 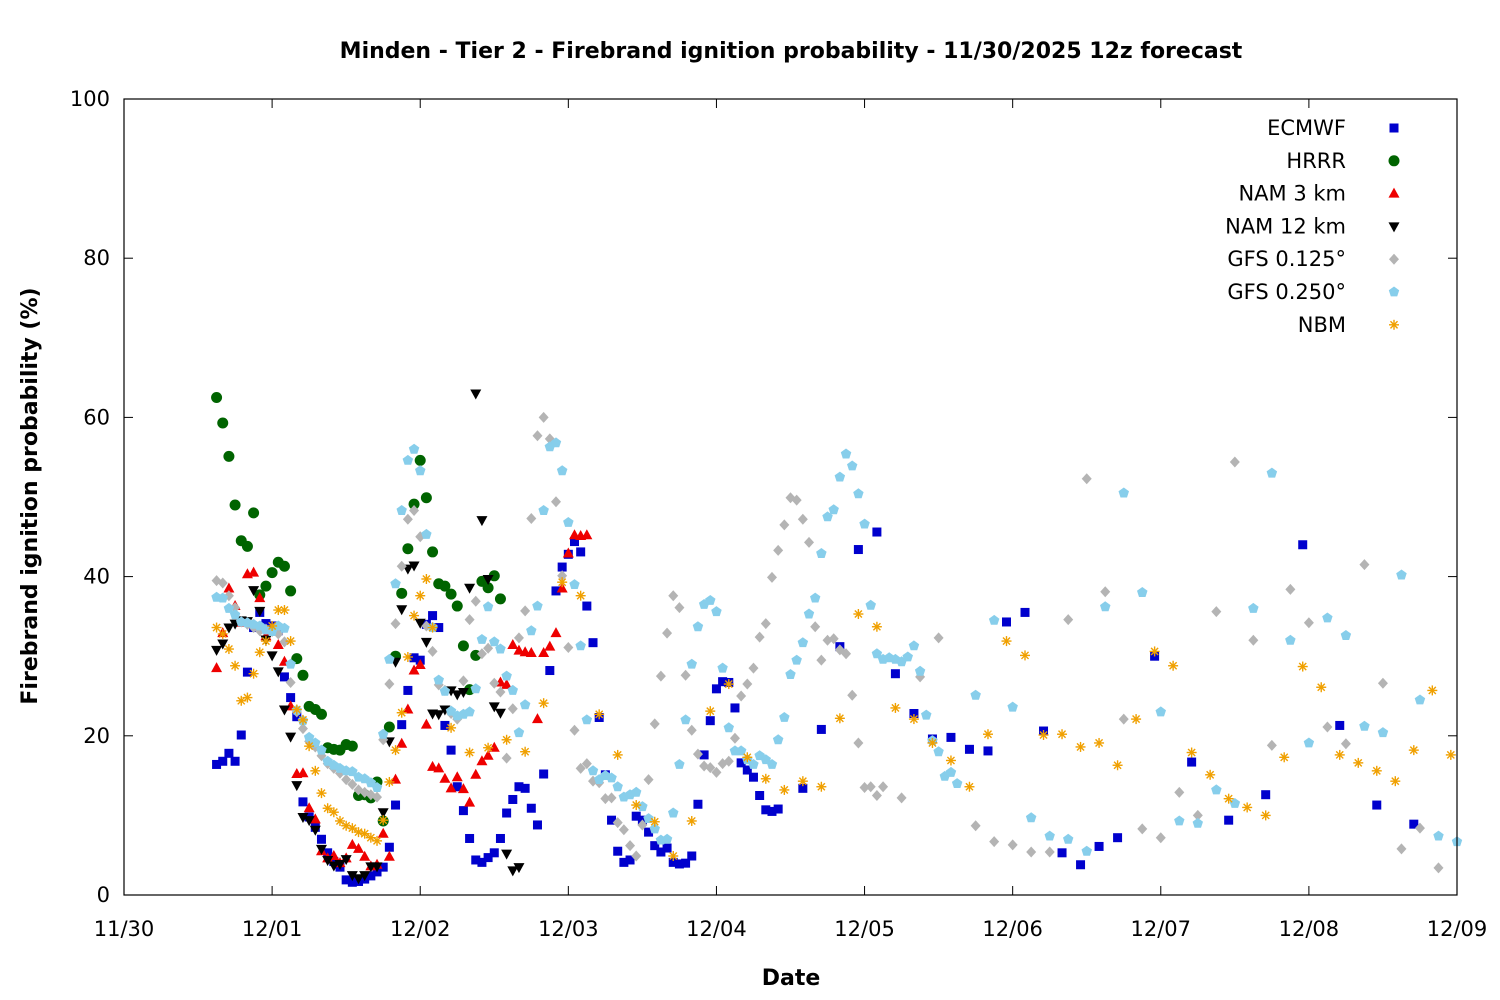 I want to click on legend-label: NAM 12 km, so click(x=1285, y=226).